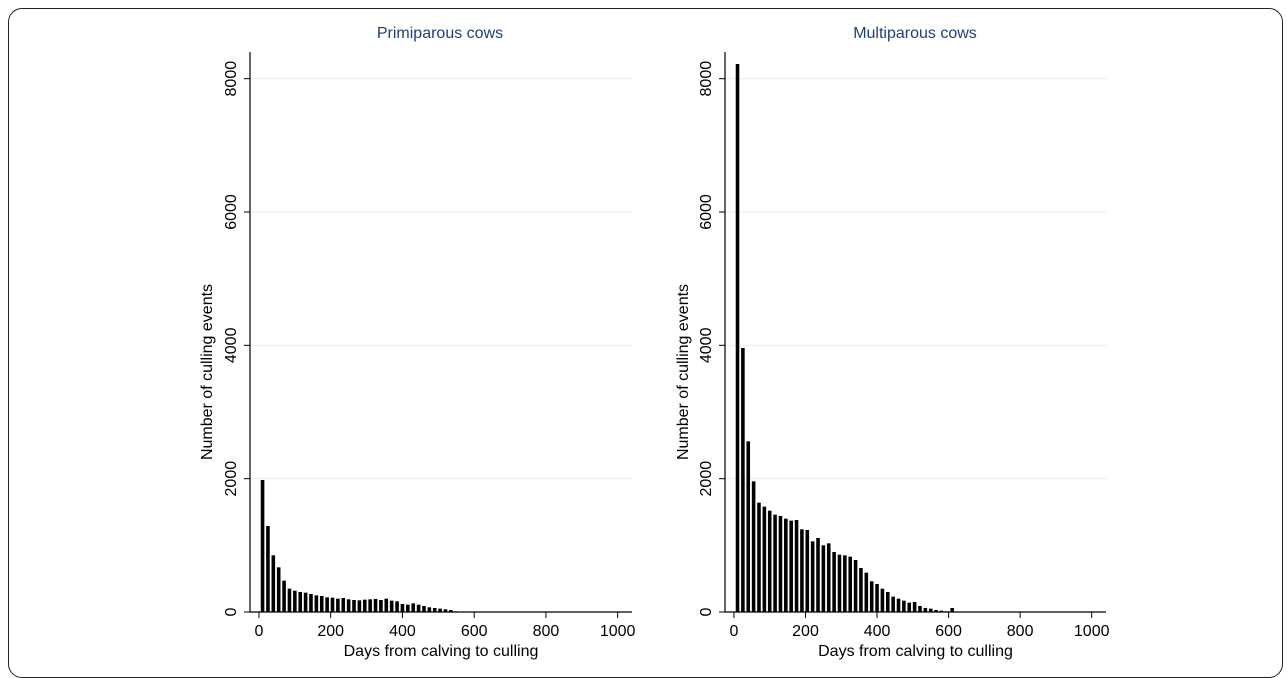 The height and width of the screenshot is (678, 1287). What do you see at coordinates (440, 33) in the screenshot?
I see `chart-title: Primiparous cows` at bounding box center [440, 33].